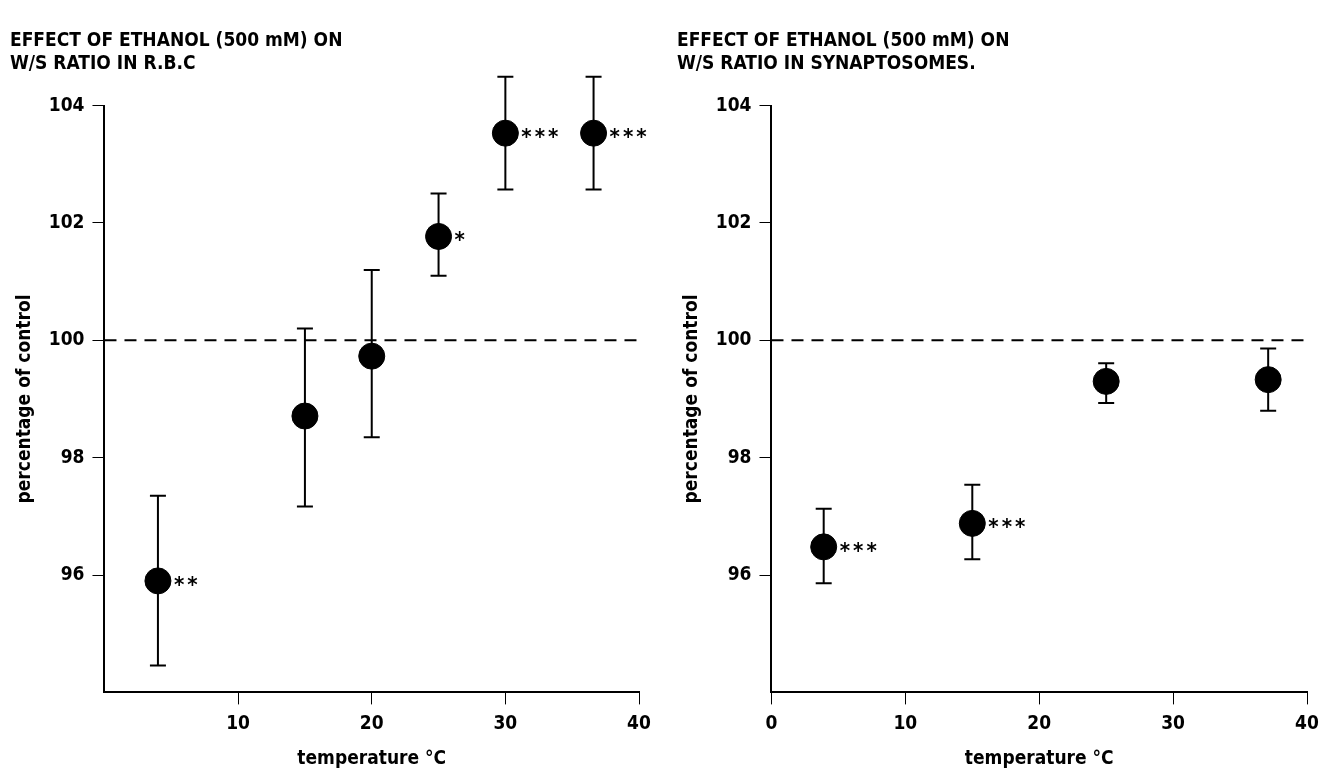 Image resolution: width=1335 pixels, height=780 pixels. Describe the element at coordinates (771, 721) in the screenshot. I see `x-tick-label: 0` at that location.